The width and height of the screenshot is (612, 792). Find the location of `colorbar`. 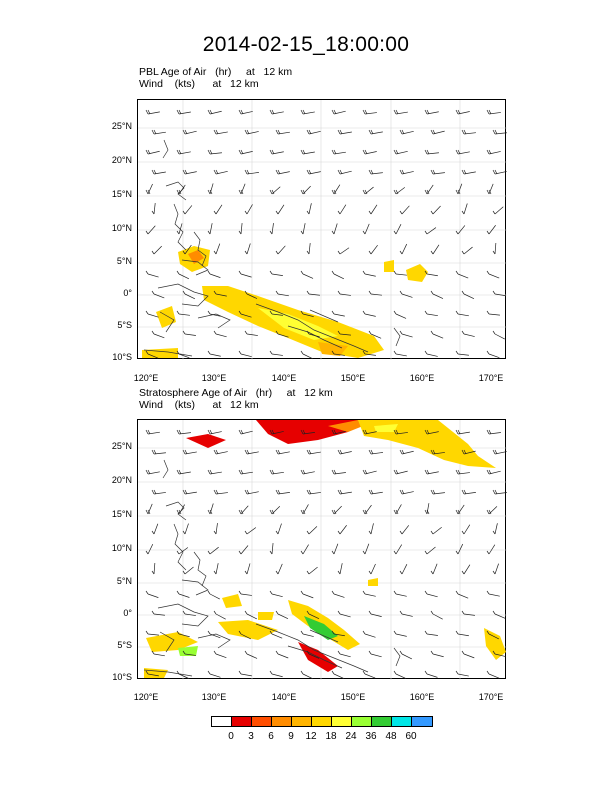

colorbar is located at coordinates (322, 721).